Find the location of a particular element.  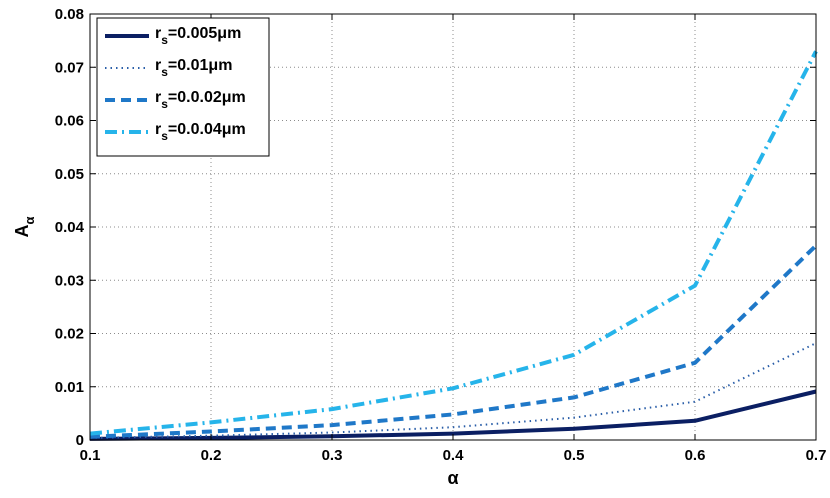

y-tick-label: 0 is located at coordinates (80, 440).